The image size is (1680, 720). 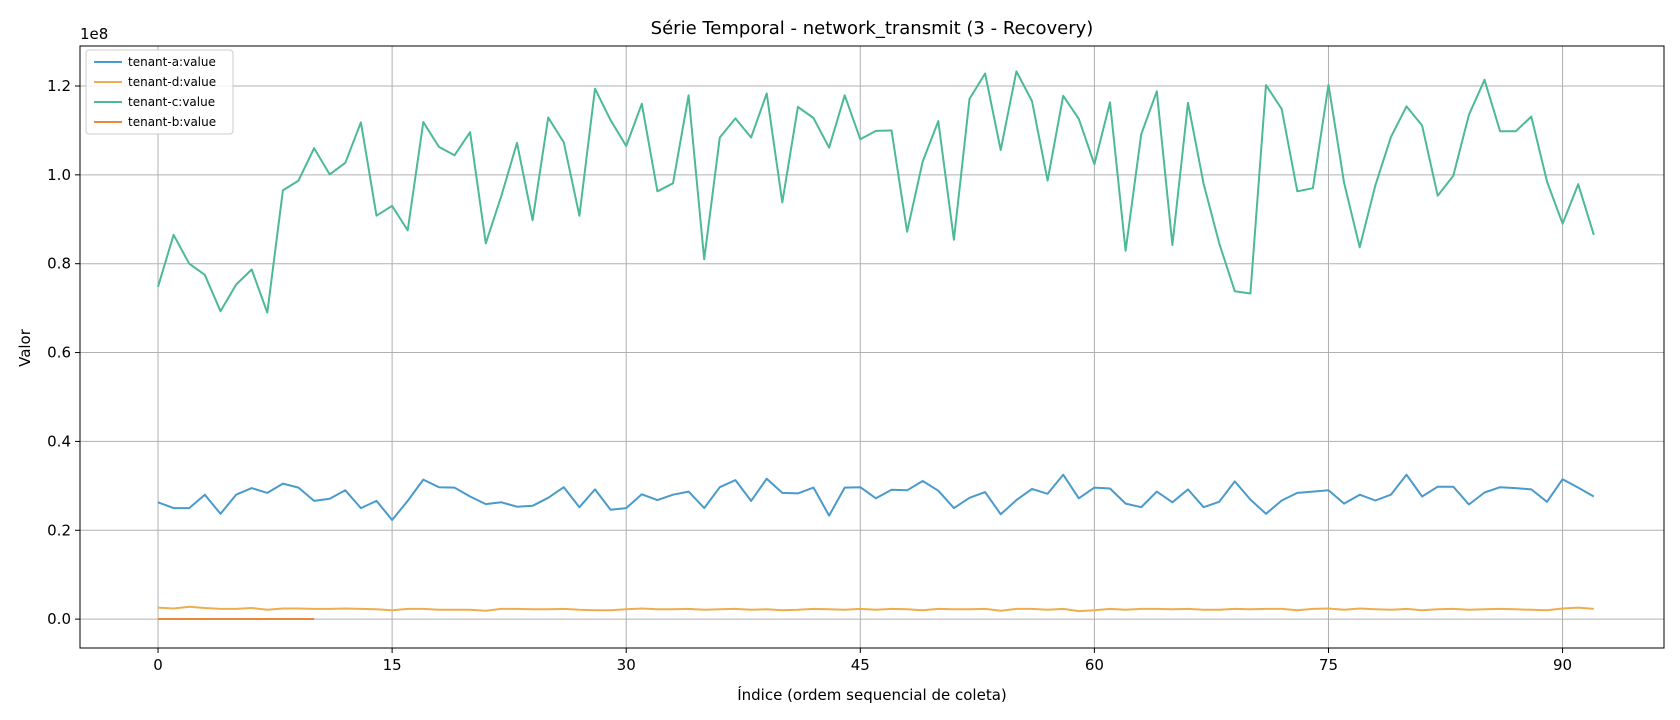 I want to click on y-tick-label: 0.4, so click(x=59, y=441).